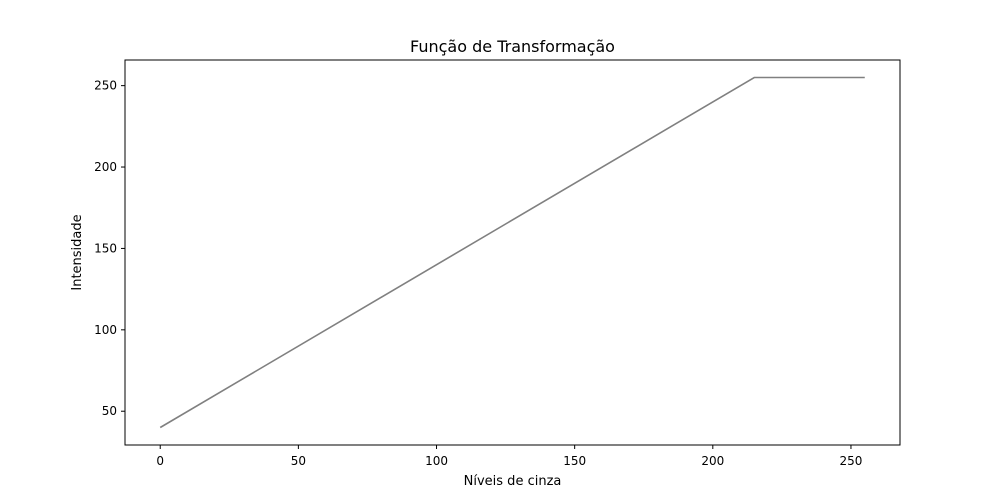  What do you see at coordinates (851, 461) in the screenshot?
I see `x-tick-label: 250` at bounding box center [851, 461].